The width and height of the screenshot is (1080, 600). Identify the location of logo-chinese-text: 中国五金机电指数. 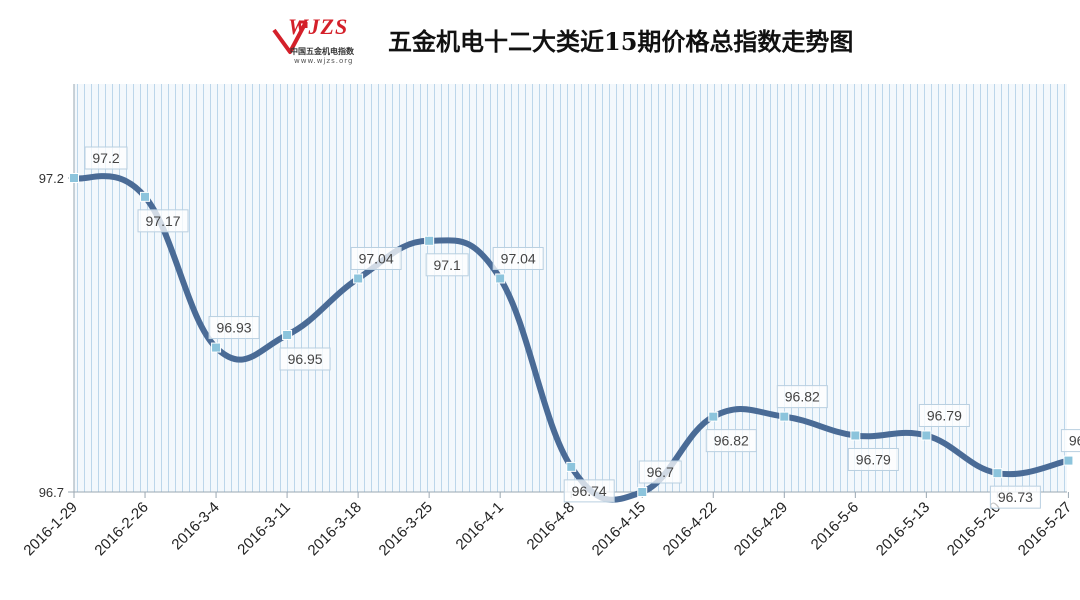
(322, 51).